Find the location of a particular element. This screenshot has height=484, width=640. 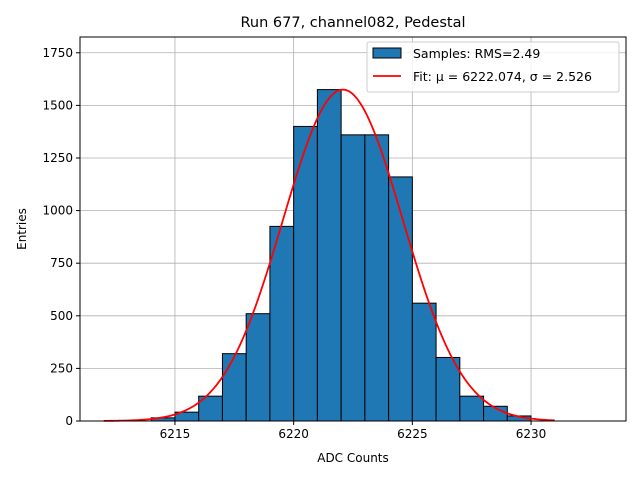

x-tick-label: 6225 is located at coordinates (412, 434).